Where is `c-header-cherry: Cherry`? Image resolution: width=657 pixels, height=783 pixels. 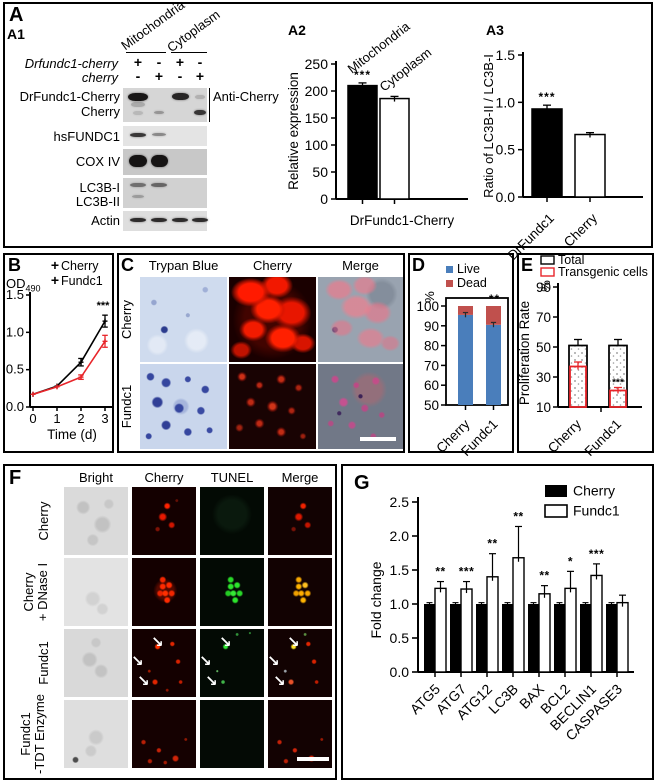
c-header-cherry: Cherry is located at coordinates (272, 265).